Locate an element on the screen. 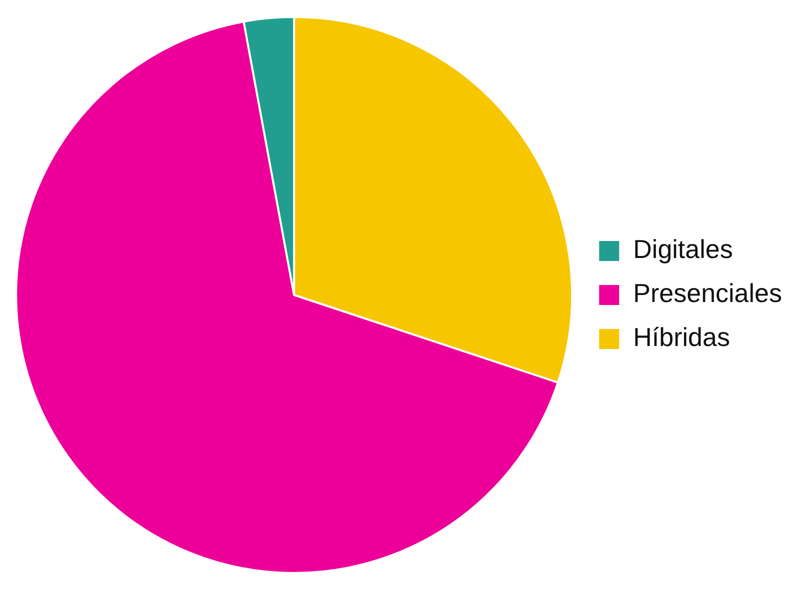 Image resolution: width=800 pixels, height=590 pixels. legend-label: Presenciales is located at coordinates (707, 293).